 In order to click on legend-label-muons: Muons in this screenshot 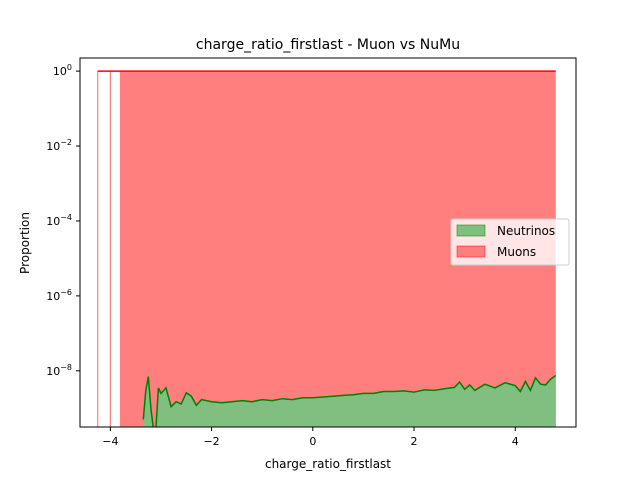, I will do `click(516, 252)`.